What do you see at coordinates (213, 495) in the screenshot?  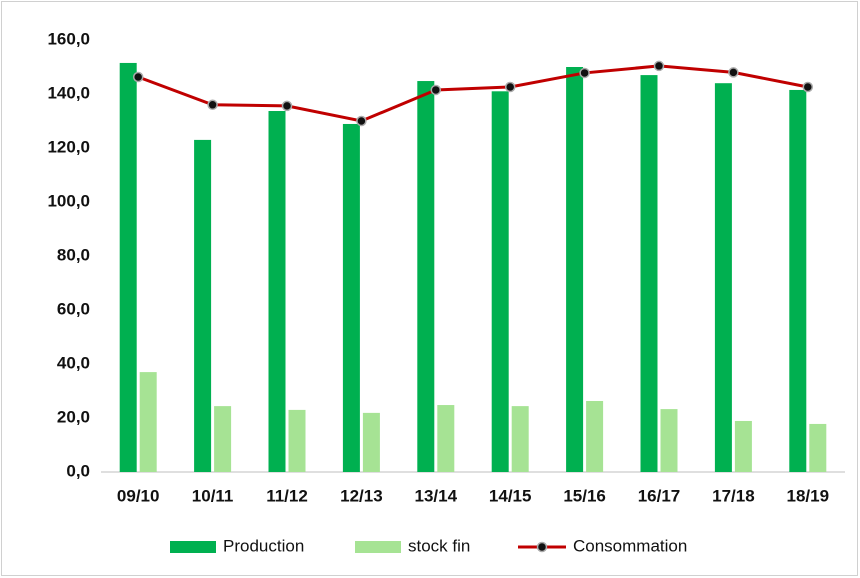 I see `x-tick-label: 10/11` at bounding box center [213, 495].